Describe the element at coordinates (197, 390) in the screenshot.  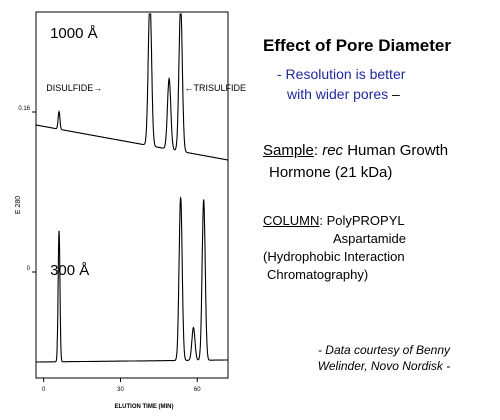
I see `x-tick-label: 60` at that location.